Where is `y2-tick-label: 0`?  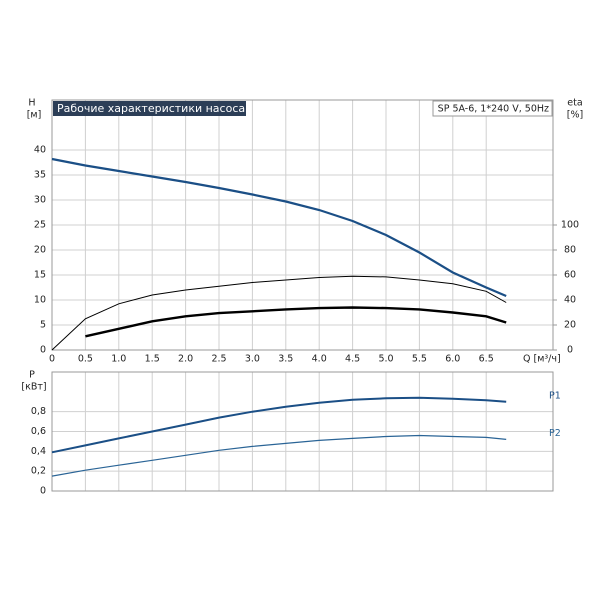
y2-tick-label: 0 is located at coordinates (570, 350).